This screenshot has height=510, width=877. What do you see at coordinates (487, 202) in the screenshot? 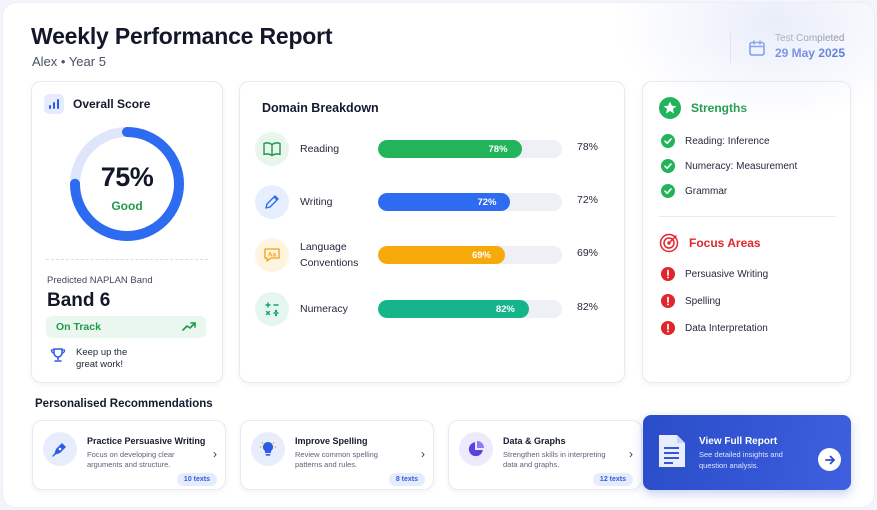
I see `progress-value: 72%` at bounding box center [487, 202].